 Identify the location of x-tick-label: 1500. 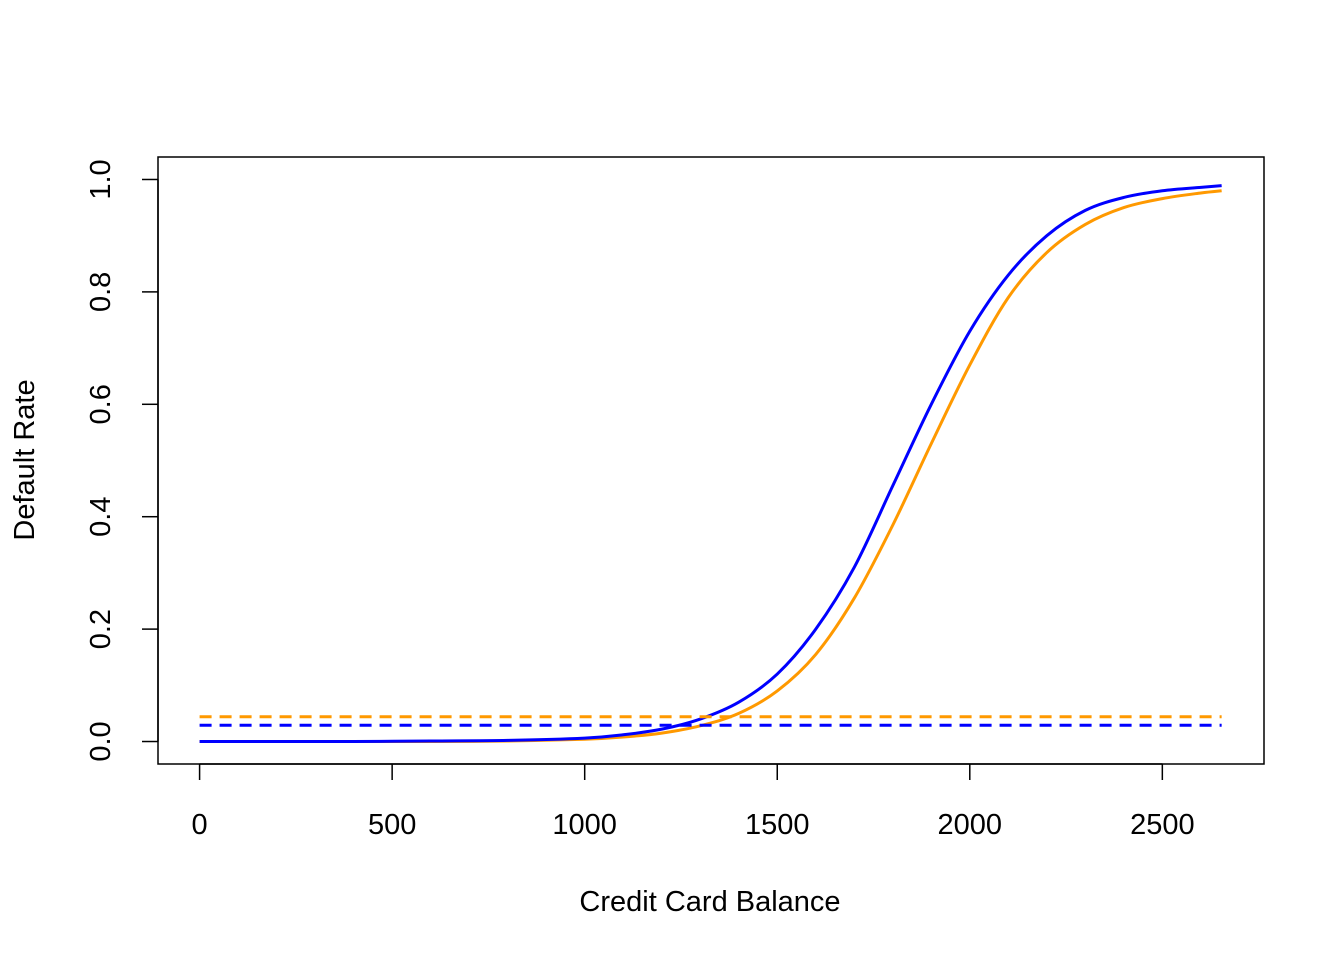
(777, 825).